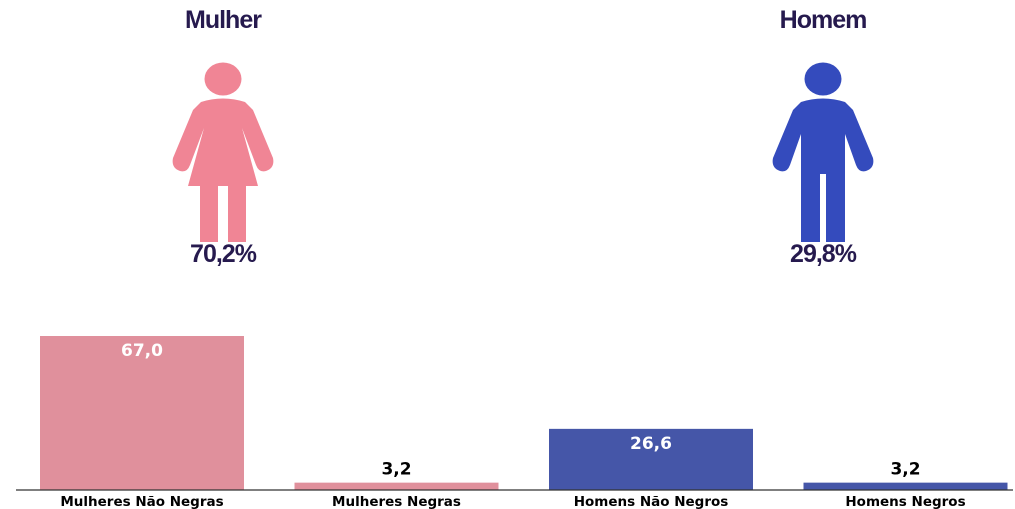 This screenshot has width=1015, height=509. Describe the element at coordinates (823, 254) in the screenshot. I see `male-percent: 29,8%` at that location.